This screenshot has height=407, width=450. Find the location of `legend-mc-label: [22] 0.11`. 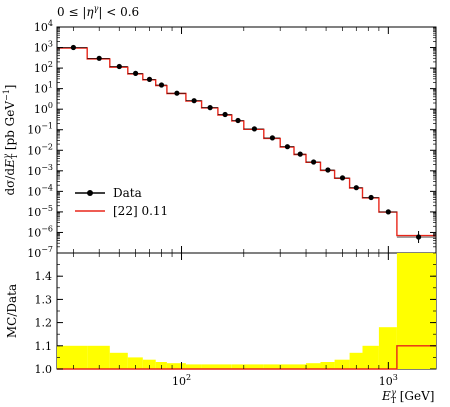

legend-mc-label: [22] 0.11 is located at coordinates (140, 211).